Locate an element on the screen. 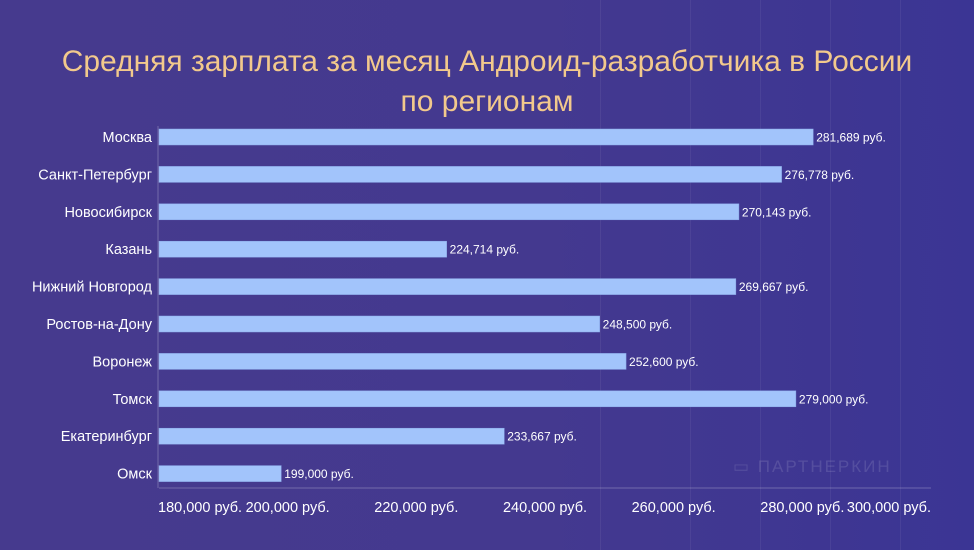 The height and width of the screenshot is (550, 974). value-label: 276,778 руб. is located at coordinates (820, 175).